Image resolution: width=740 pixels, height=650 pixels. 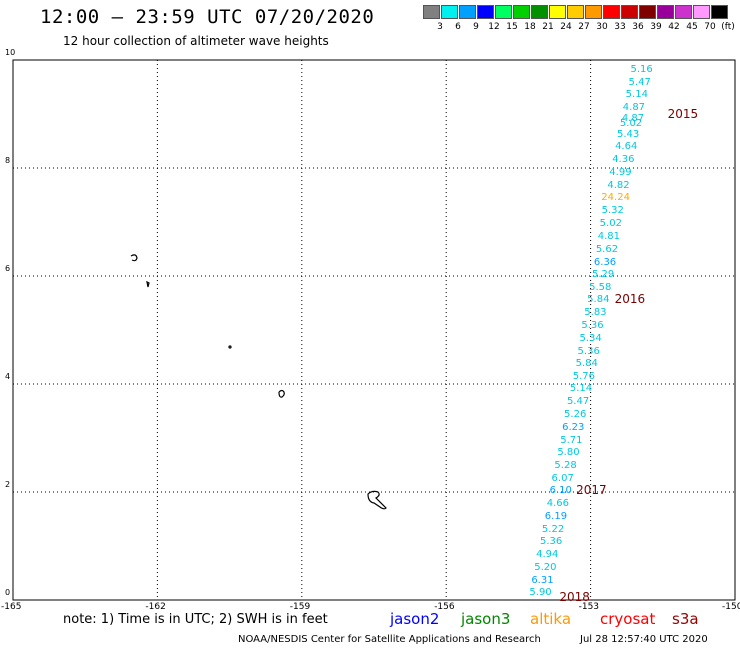 I want to click on island-kauai, so click(x=134, y=258).